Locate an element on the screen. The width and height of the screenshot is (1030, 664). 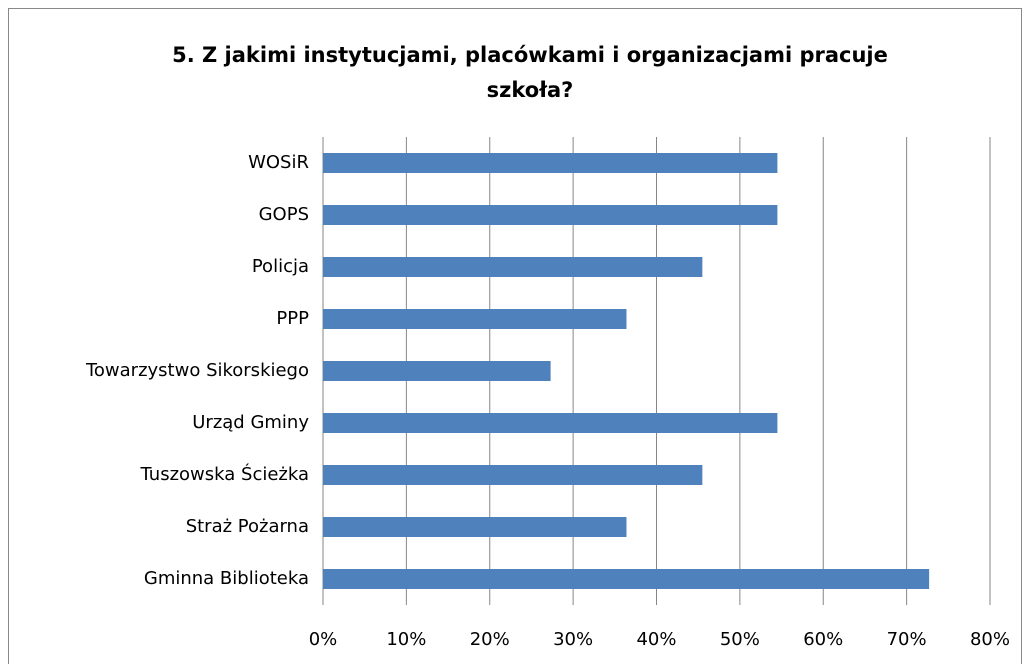
y-tick-label: Urząd Gminy is located at coordinates (250, 422).